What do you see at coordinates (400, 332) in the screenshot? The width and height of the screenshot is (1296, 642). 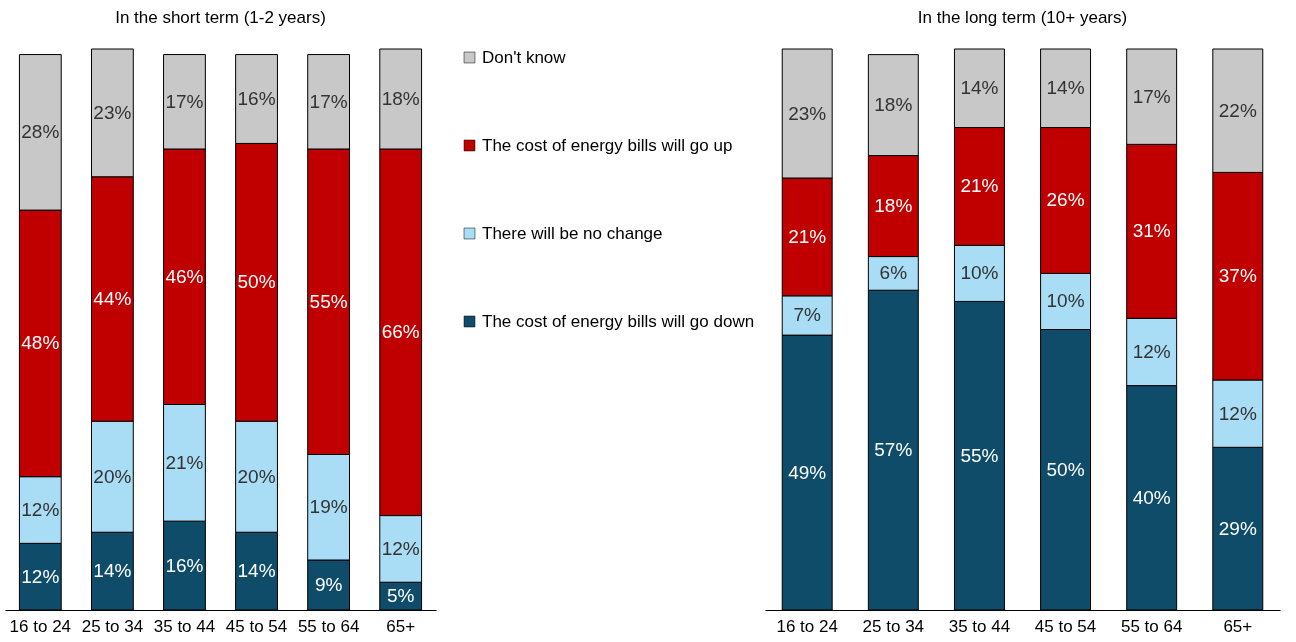 I see `data-label: 66%` at bounding box center [400, 332].